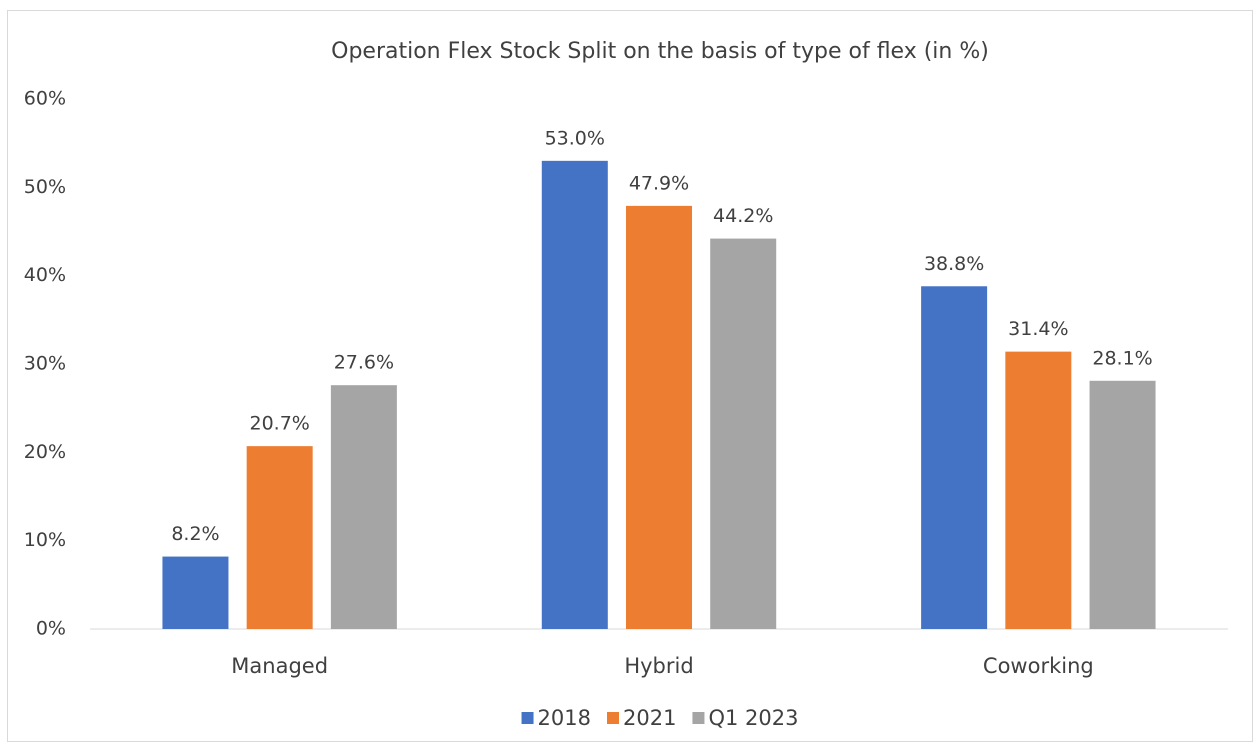 Image resolution: width=1260 pixels, height=753 pixels. I want to click on x-tick-label: Hybrid, so click(658, 666).